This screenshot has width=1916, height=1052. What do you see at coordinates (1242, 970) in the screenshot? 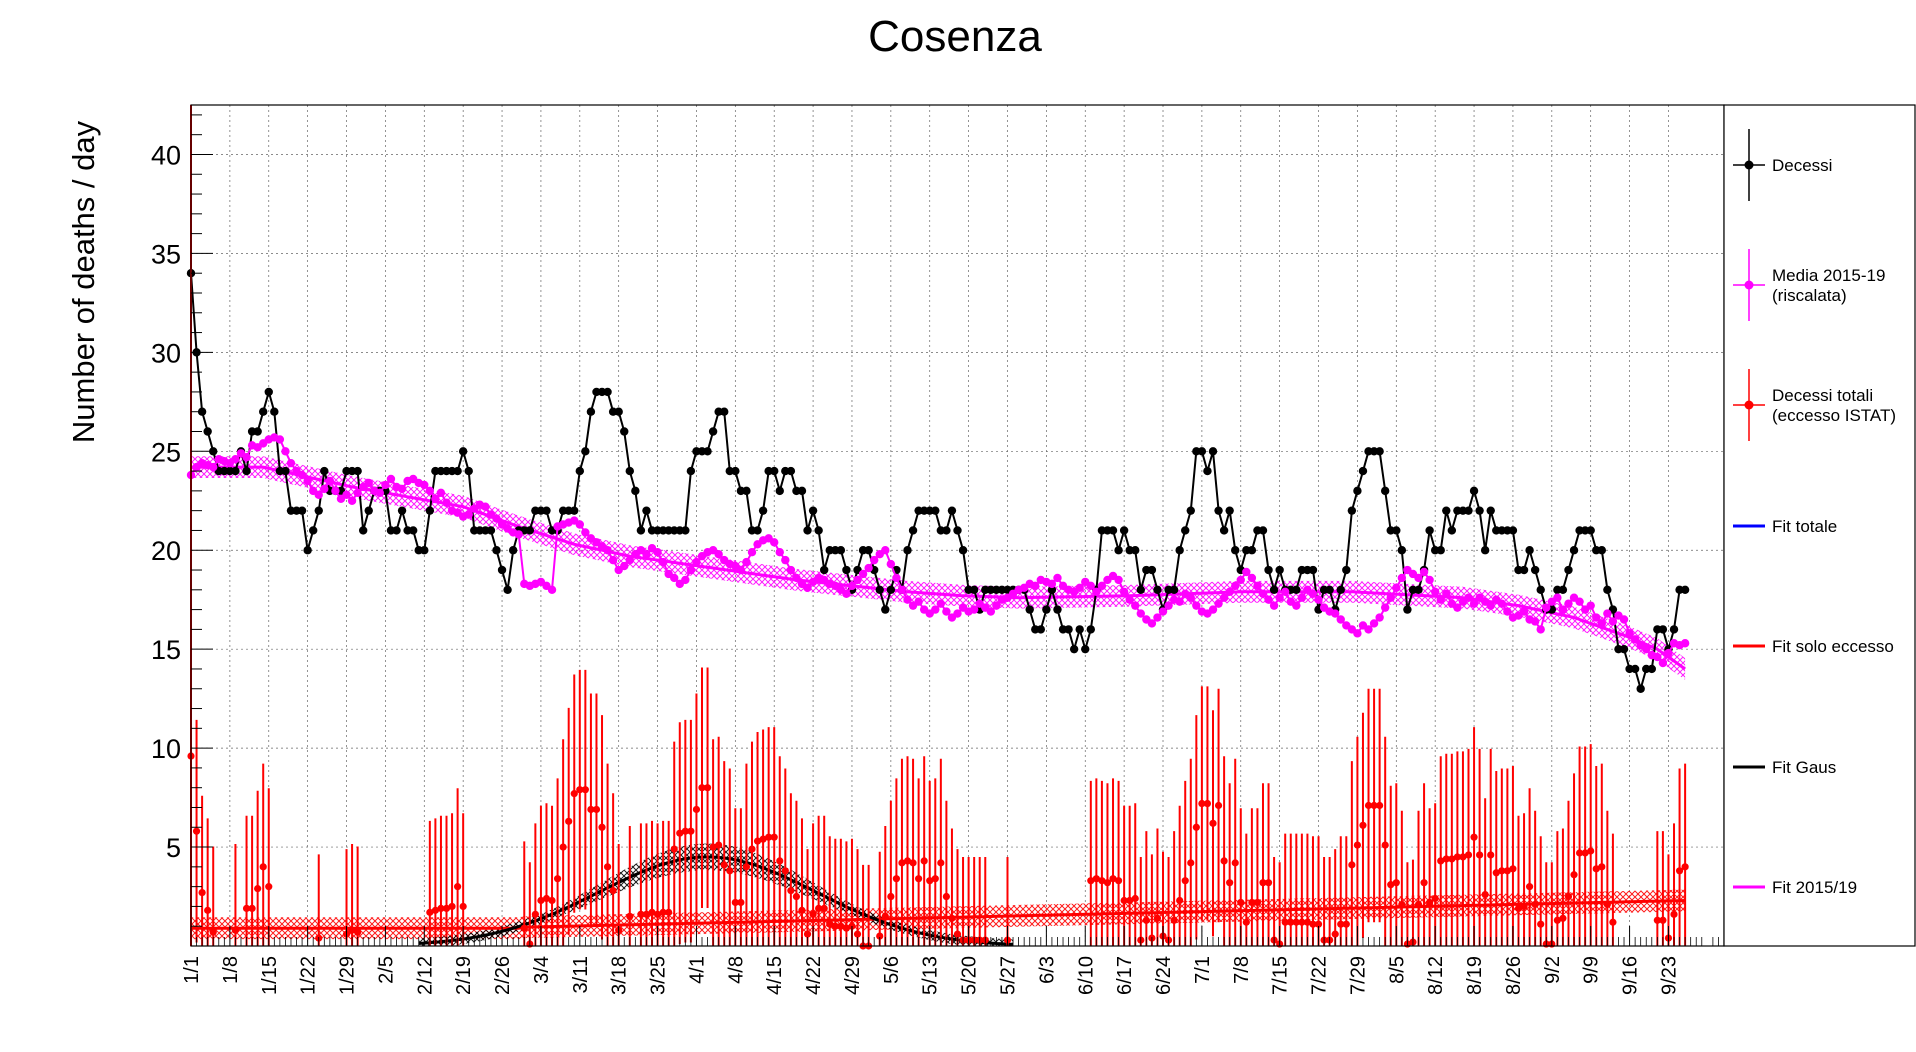
I see `x-tick-label: 7/8` at bounding box center [1242, 970].